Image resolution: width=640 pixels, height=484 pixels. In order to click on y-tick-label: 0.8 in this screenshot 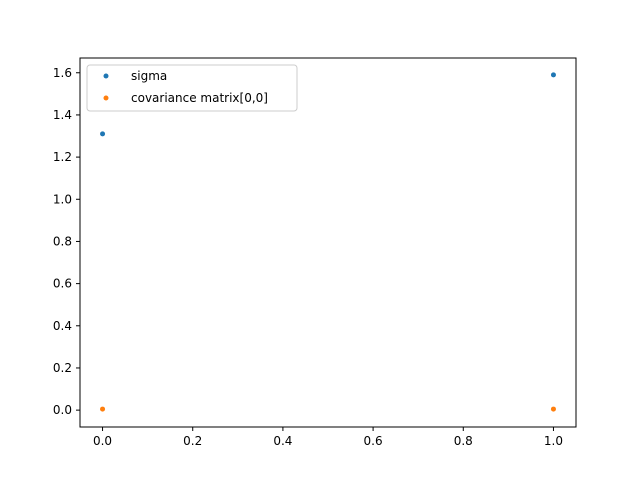, I will do `click(62, 241)`.